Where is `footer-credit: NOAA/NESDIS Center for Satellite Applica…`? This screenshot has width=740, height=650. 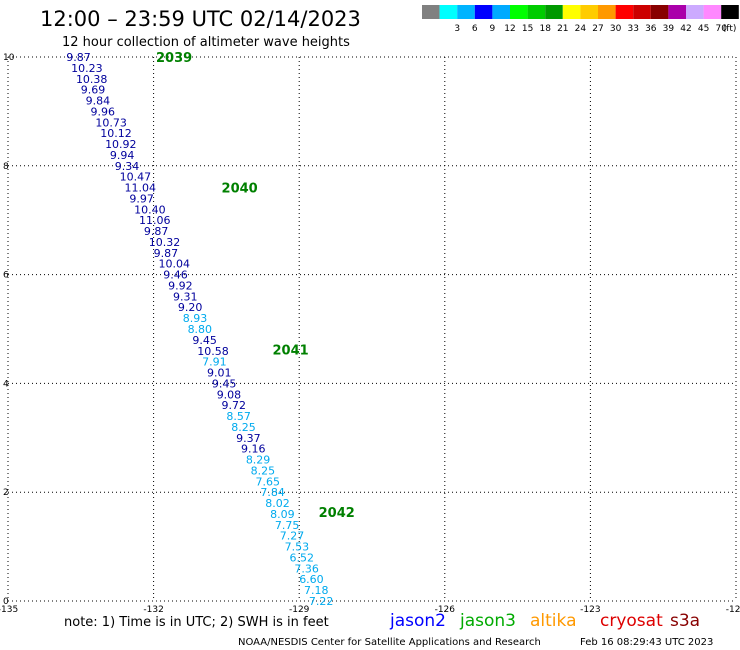
footer-credit: NOAA/NESDIS Center for Satellite Applica… is located at coordinates (389, 642).